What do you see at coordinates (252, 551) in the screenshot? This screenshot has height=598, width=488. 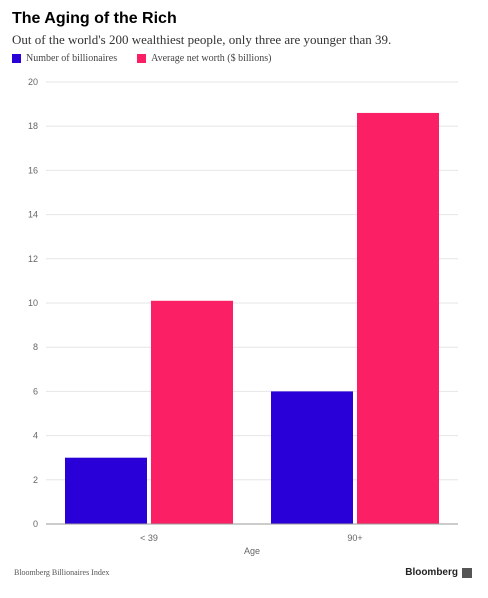 I see `x-axis-label: Age` at bounding box center [252, 551].